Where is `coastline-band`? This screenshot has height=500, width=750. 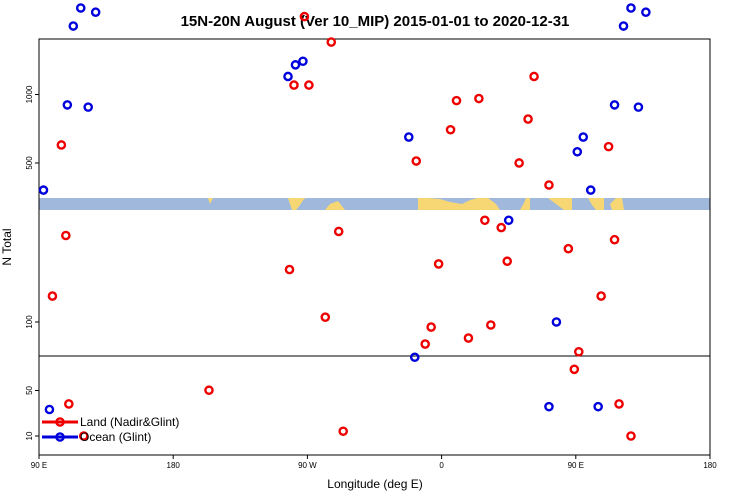
coastline-band is located at coordinates (374, 204).